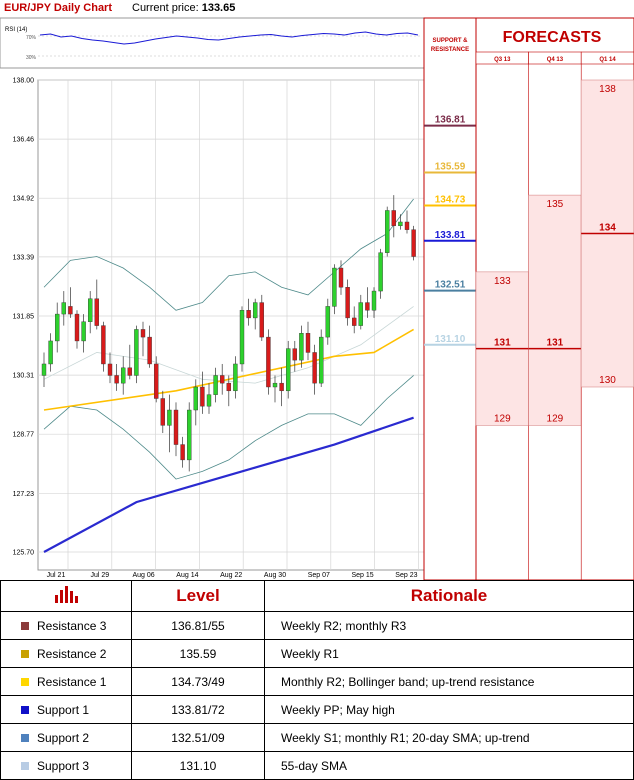 The image size is (634, 780). Describe the element at coordinates (24, 376) in the screenshot. I see `y-tick-label: 130.31` at that location.